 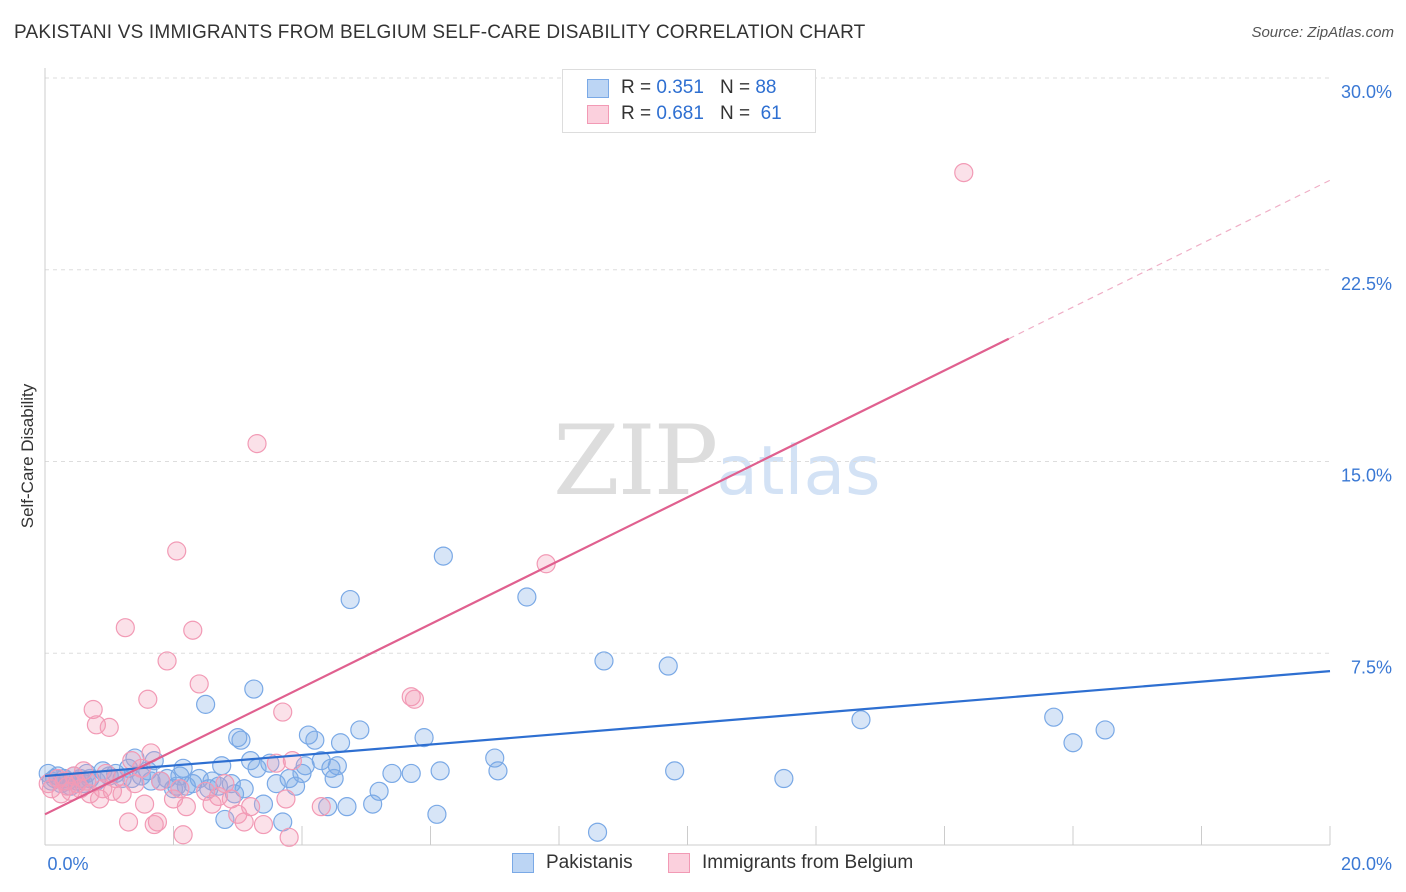 I want to click on watermark-atlas: atlas, so click(x=798, y=471).